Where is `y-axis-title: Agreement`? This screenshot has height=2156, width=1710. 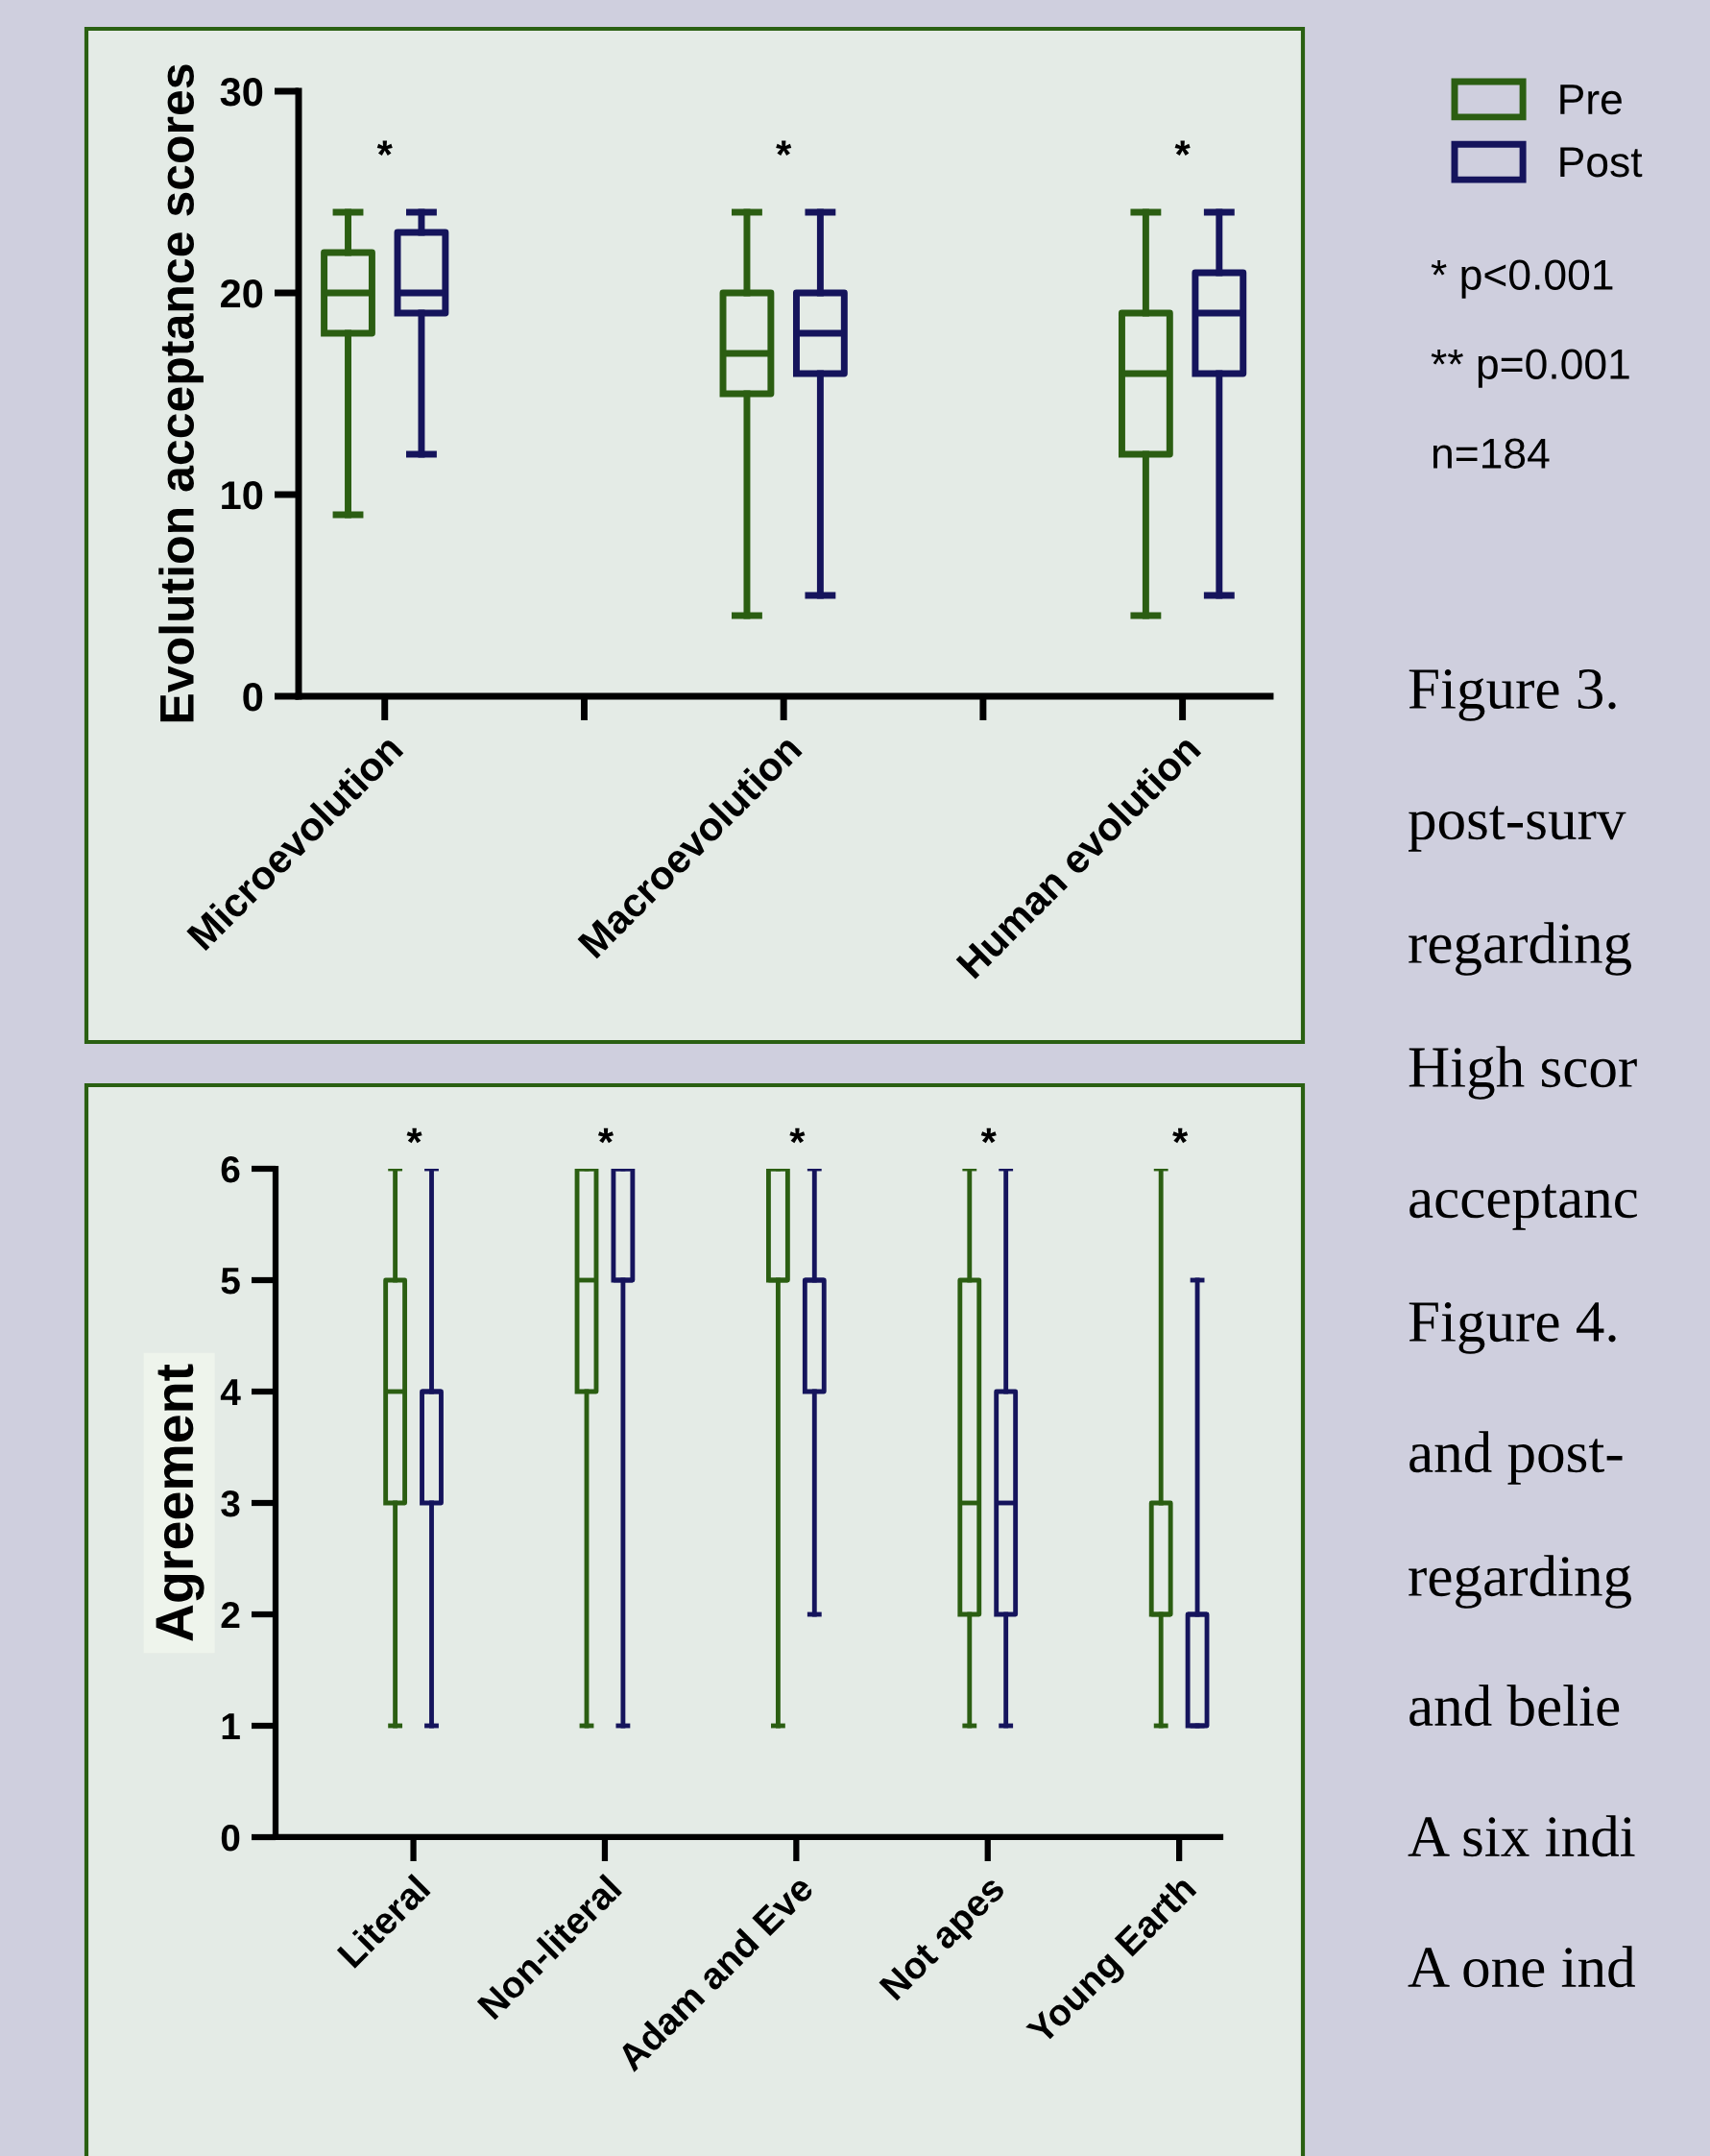 y-axis-title: Agreement is located at coordinates (180, 1502).